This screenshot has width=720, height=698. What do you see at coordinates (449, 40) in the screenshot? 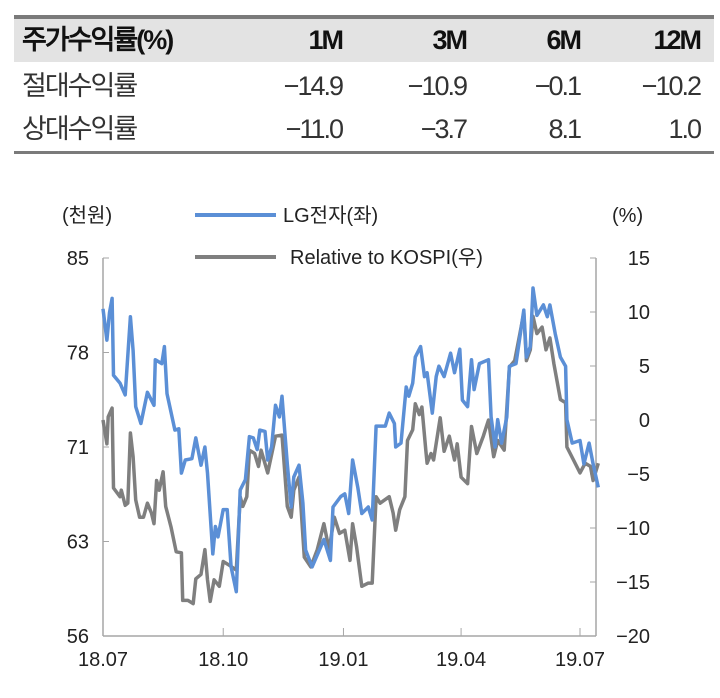
I see `header-3m: 3M` at bounding box center [449, 40].